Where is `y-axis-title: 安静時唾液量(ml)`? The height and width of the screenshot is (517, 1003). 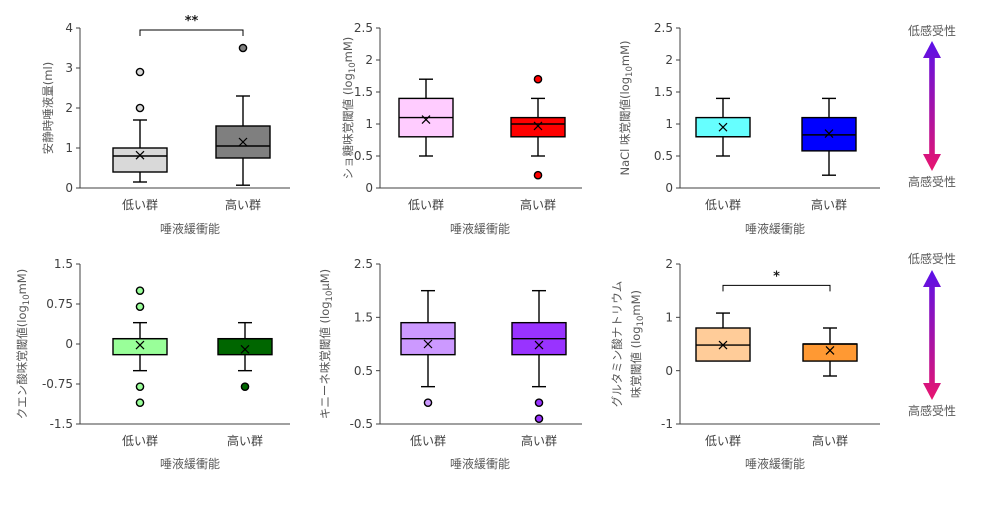 y-axis-title: 安静時唾液量(ml) is located at coordinates (48, 108).